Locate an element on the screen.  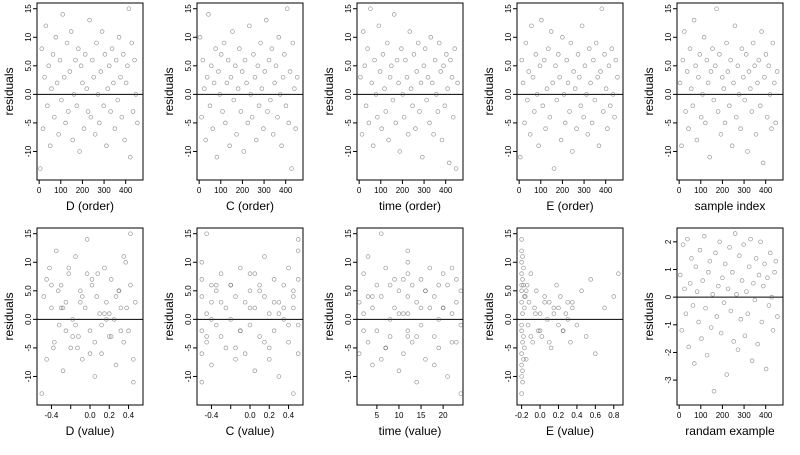
y-tick-label: 15 is located at coordinates (508, 233).